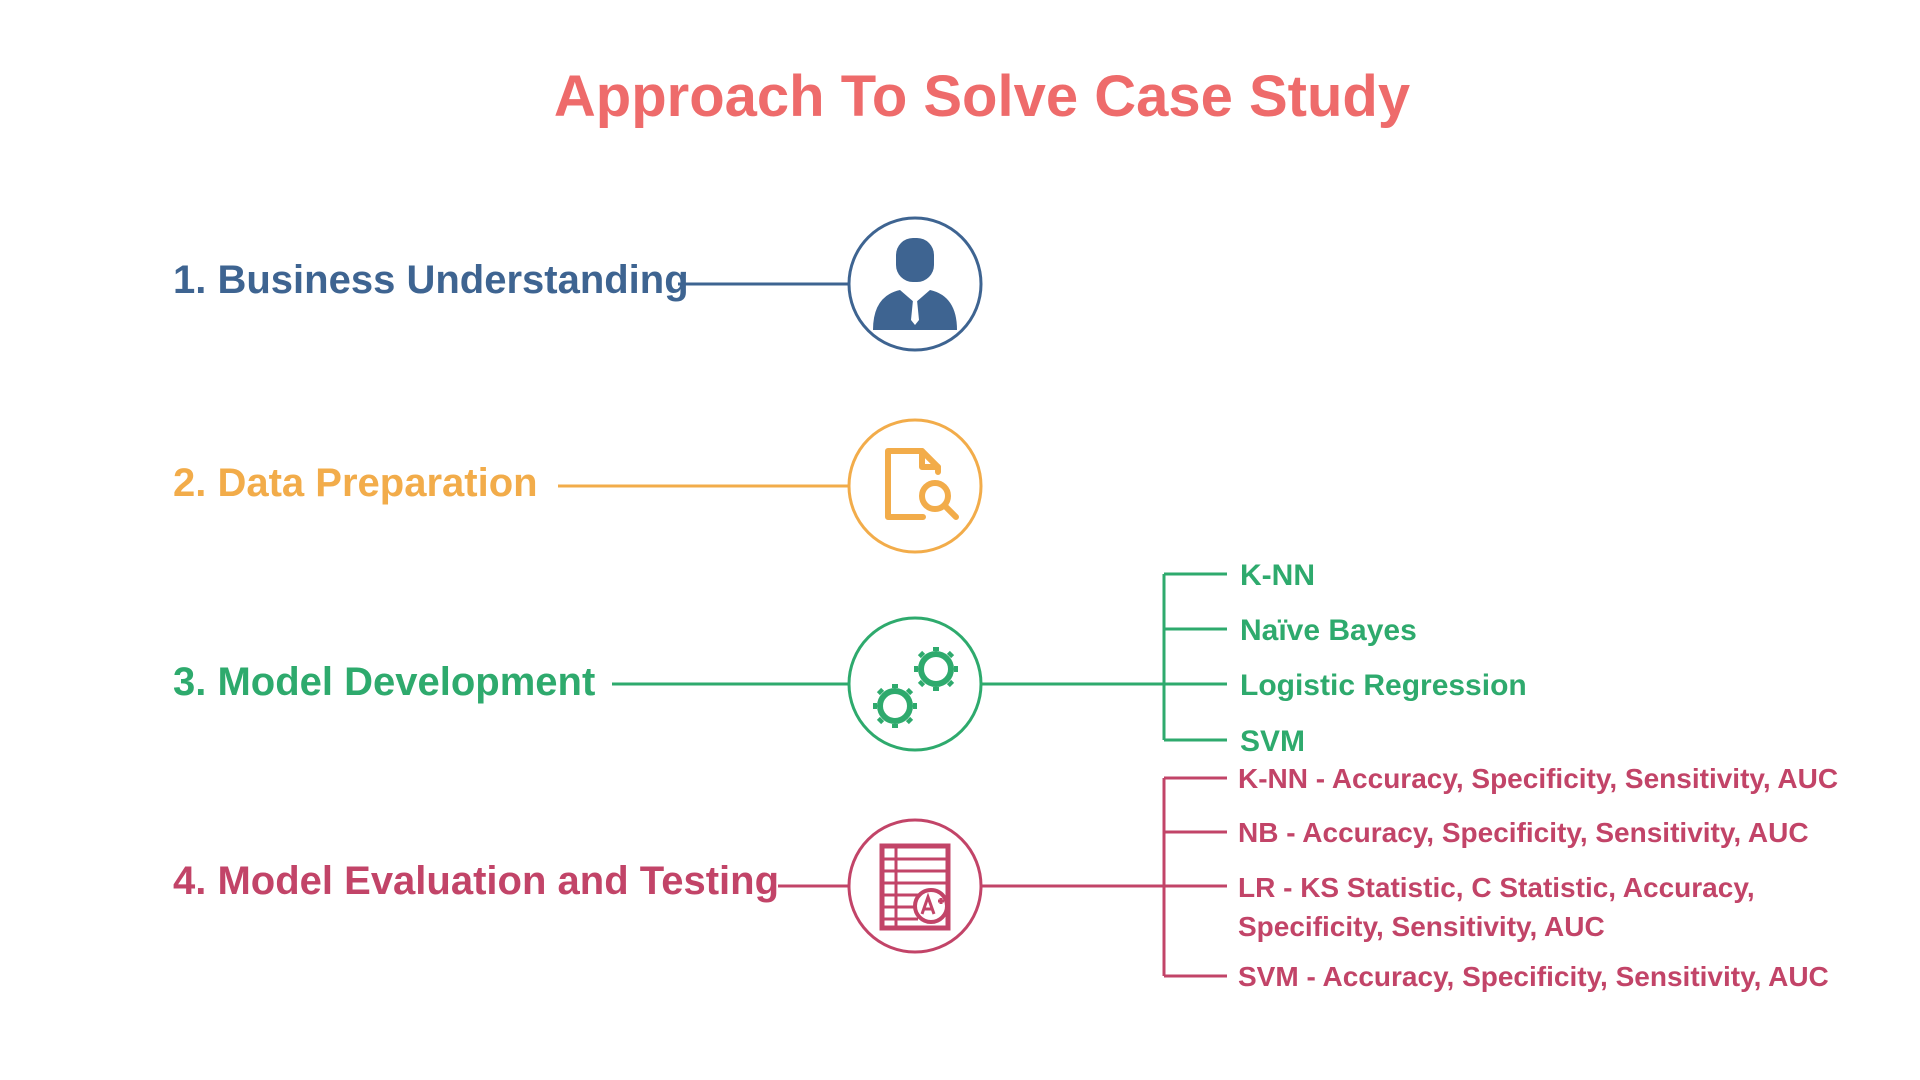 The image size is (1920, 1080). I want to click on evaluation-bracket, so click(1194, 877).